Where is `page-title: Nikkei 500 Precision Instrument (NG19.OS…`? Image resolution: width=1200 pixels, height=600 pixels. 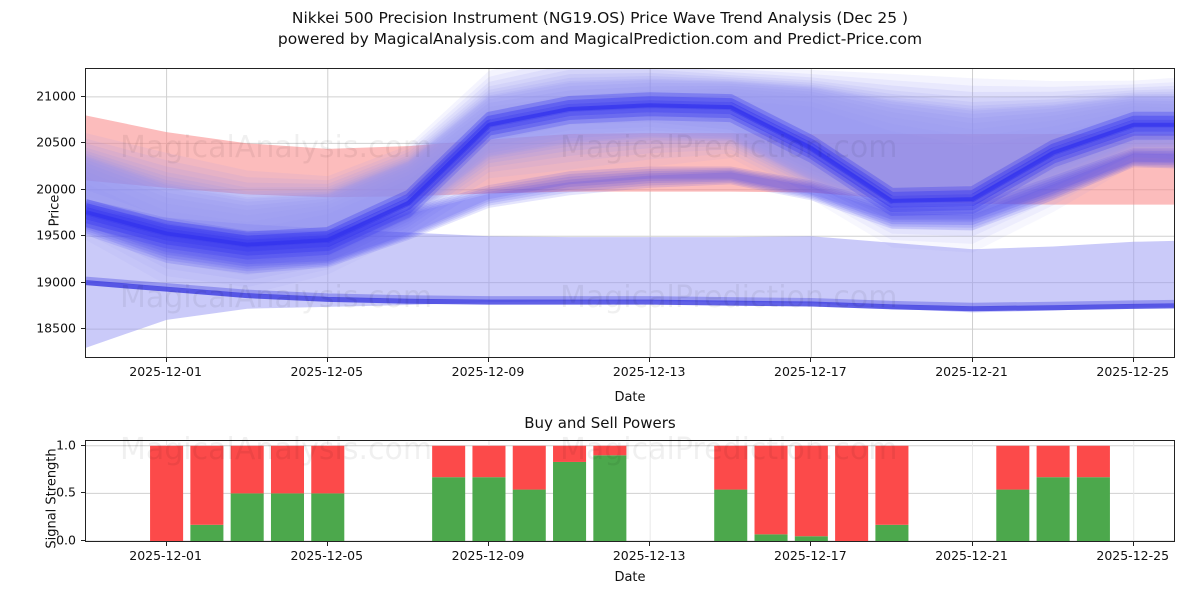
page-title: Nikkei 500 Precision Instrument (NG19.OS… is located at coordinates (600, 29).